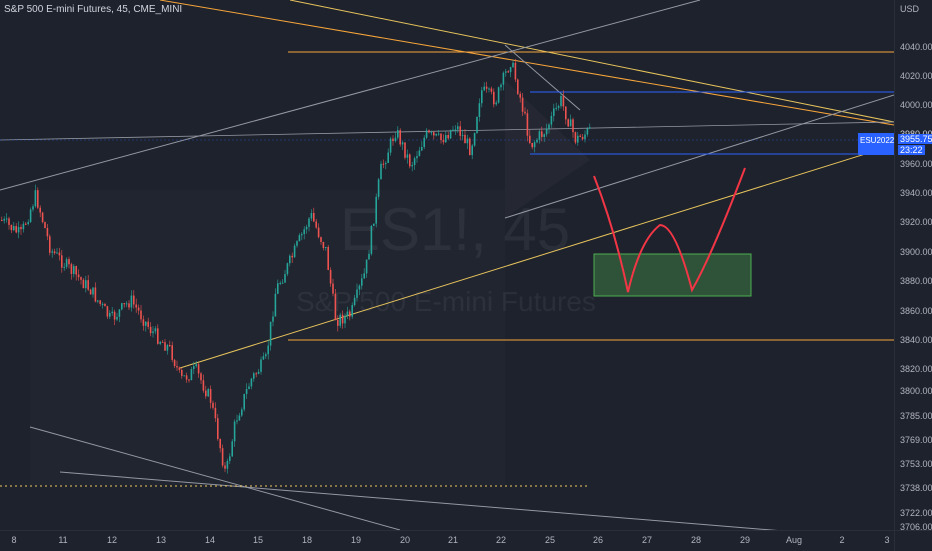  Describe the element at coordinates (647, 540) in the screenshot. I see `time-tick: 27` at that location.